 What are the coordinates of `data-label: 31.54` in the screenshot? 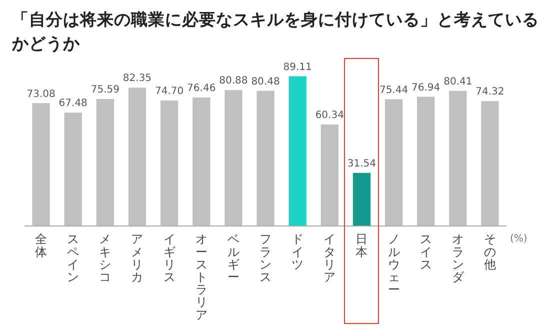 It's located at (361, 164).